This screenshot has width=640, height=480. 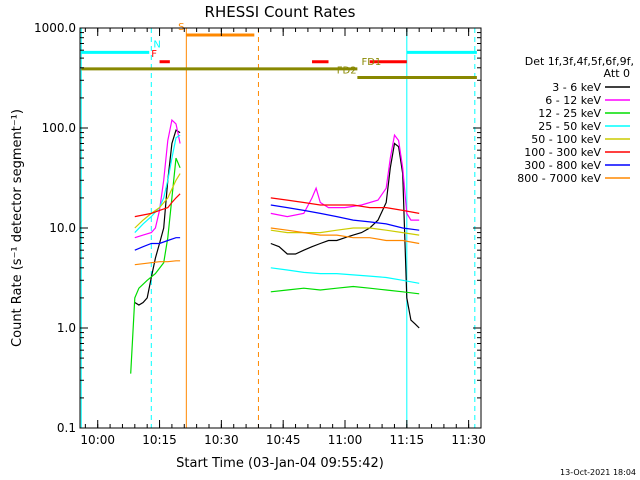 I want to click on flag-label: N, so click(x=156, y=45).